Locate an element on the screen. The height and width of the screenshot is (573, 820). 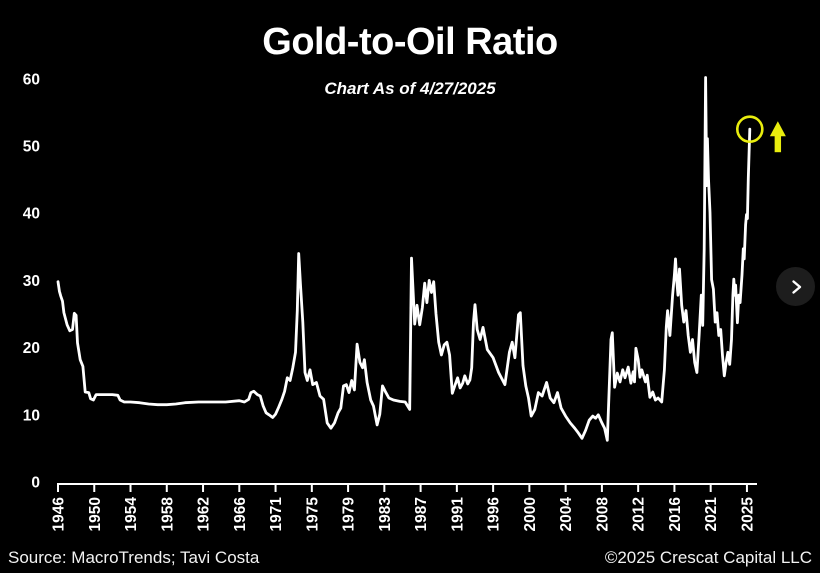
x-tick-label: 1954 is located at coordinates (131, 514).